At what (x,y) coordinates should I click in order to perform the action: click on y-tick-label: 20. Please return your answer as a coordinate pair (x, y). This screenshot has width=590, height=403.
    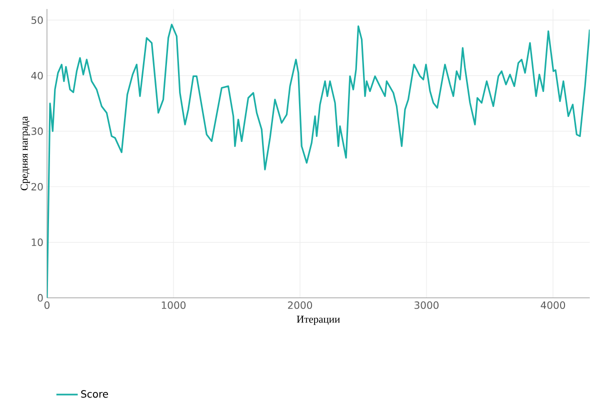
    Looking at the image, I should click on (37, 186).